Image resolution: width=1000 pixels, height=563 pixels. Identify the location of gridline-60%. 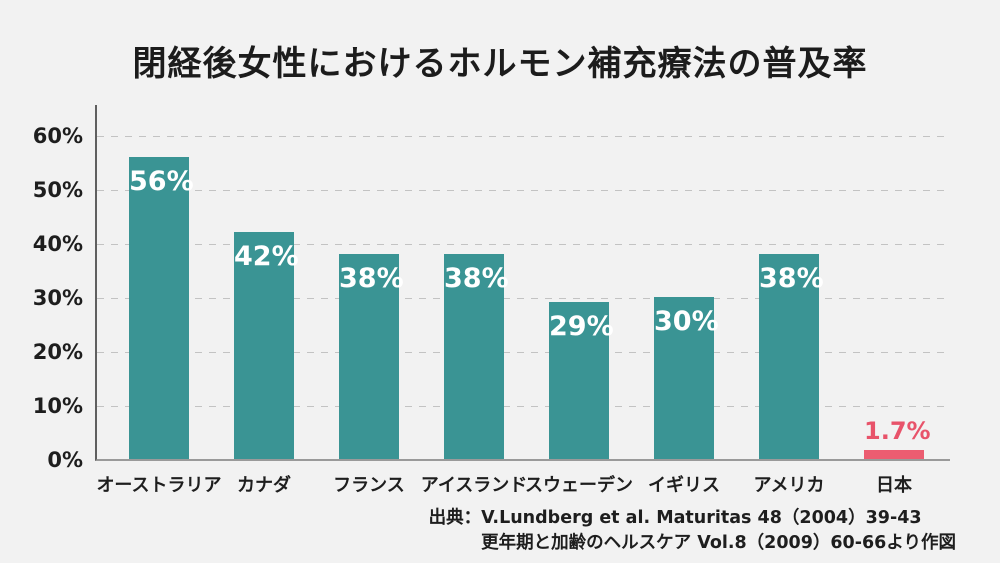
(523, 136).